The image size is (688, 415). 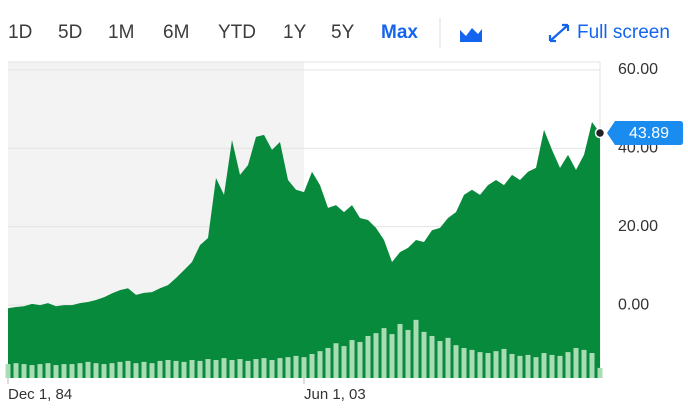 What do you see at coordinates (649, 133) in the screenshot?
I see `price-tag-label: 43.89` at bounding box center [649, 133].